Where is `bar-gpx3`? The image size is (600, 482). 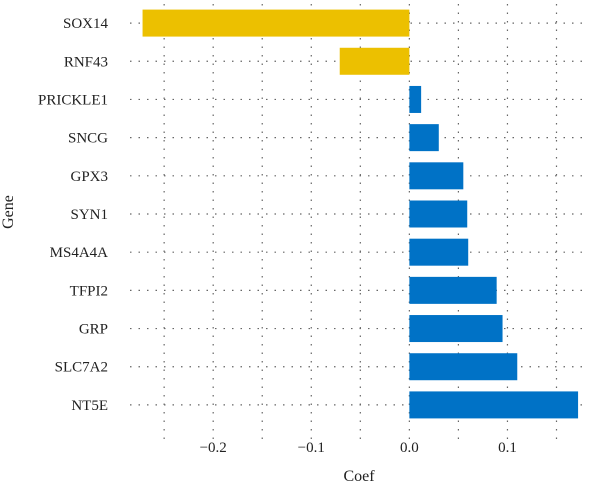 bar-gpx3 is located at coordinates (436, 176).